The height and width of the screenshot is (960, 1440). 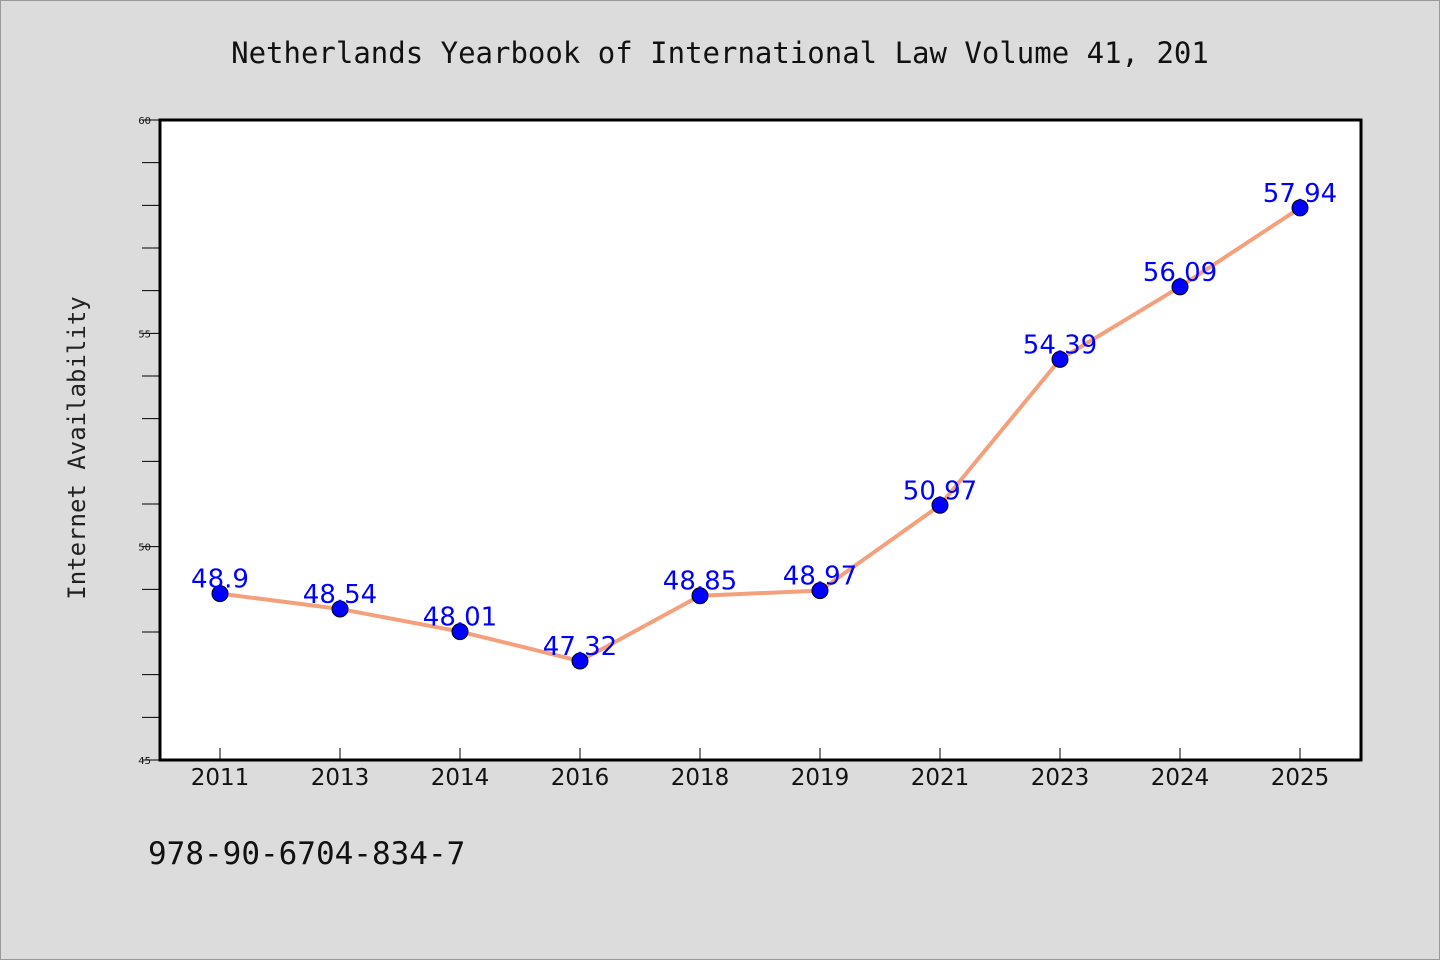 I want to click on x-tick-label: 2018, so click(x=700, y=778).